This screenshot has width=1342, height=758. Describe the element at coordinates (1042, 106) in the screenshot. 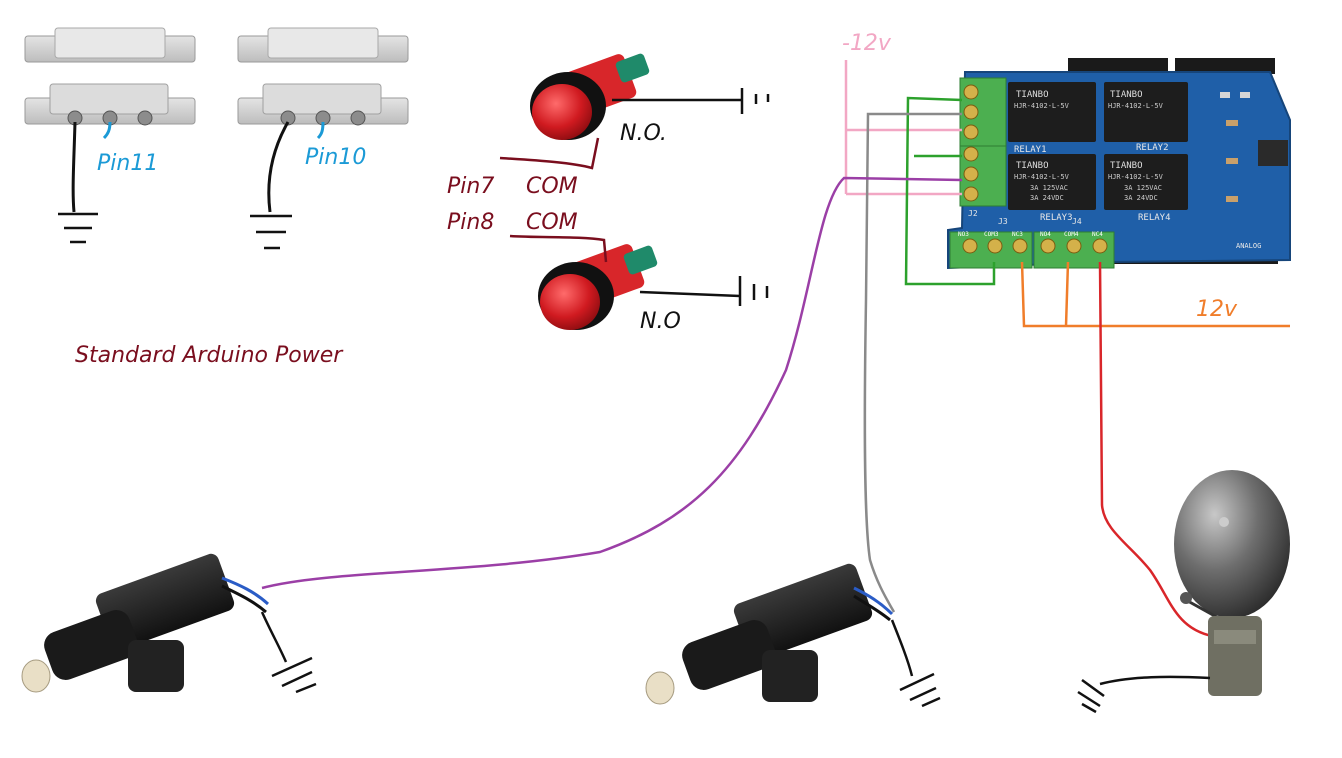

I see `relay1-model: HJR-4102-L-5V` at that location.